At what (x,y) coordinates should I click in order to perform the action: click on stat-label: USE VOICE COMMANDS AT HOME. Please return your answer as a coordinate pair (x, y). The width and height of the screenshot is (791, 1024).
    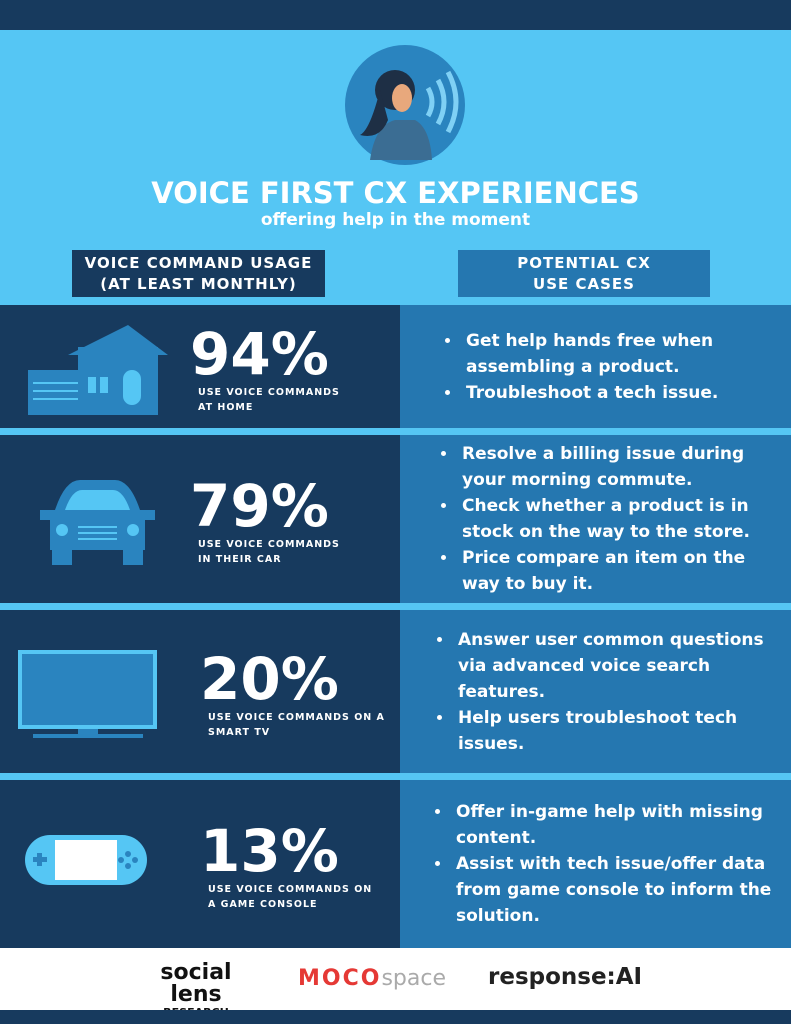
    Looking at the image, I should click on (269, 400).